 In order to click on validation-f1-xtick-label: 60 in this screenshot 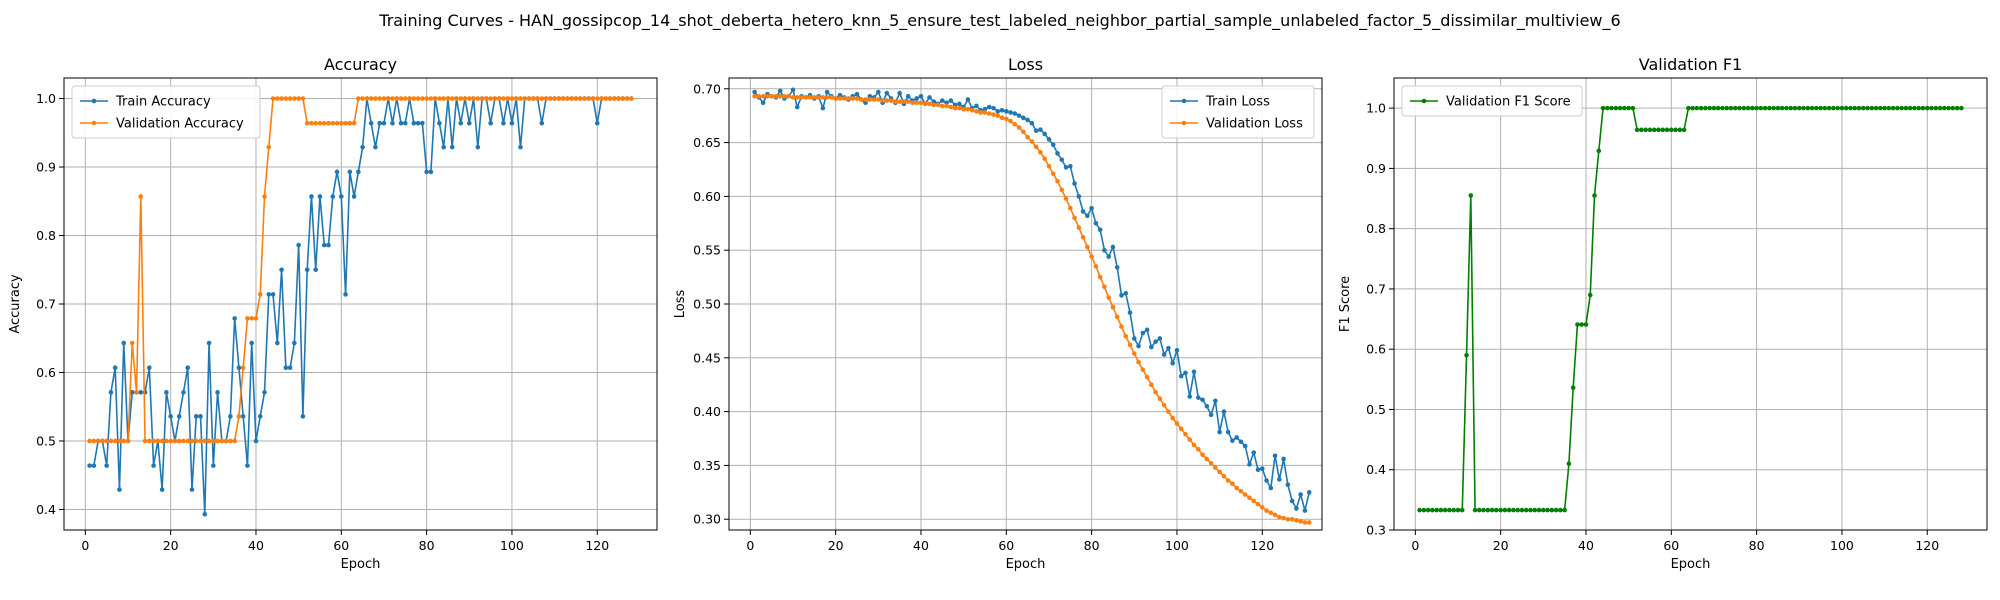, I will do `click(1671, 545)`.